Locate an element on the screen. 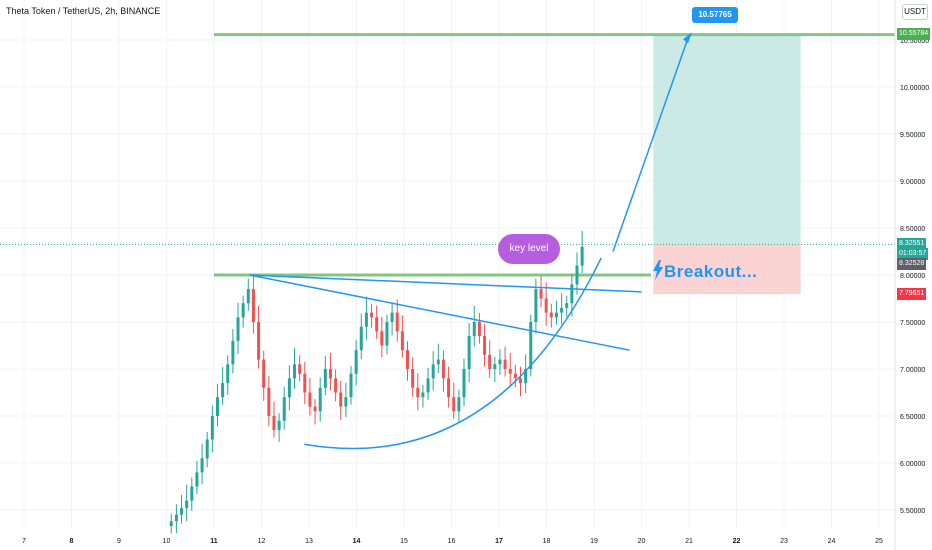 This screenshot has width=932, height=550. currency-button: USDT is located at coordinates (915, 12).